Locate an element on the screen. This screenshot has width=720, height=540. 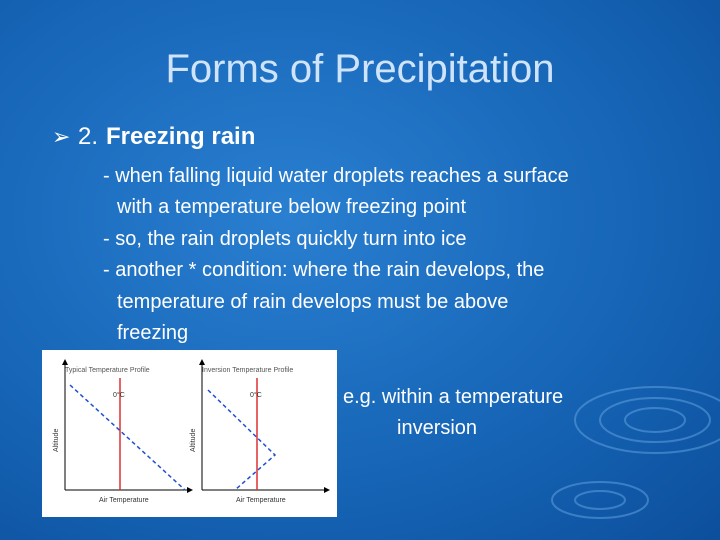
caption-line: inversion is located at coordinates (437, 428).